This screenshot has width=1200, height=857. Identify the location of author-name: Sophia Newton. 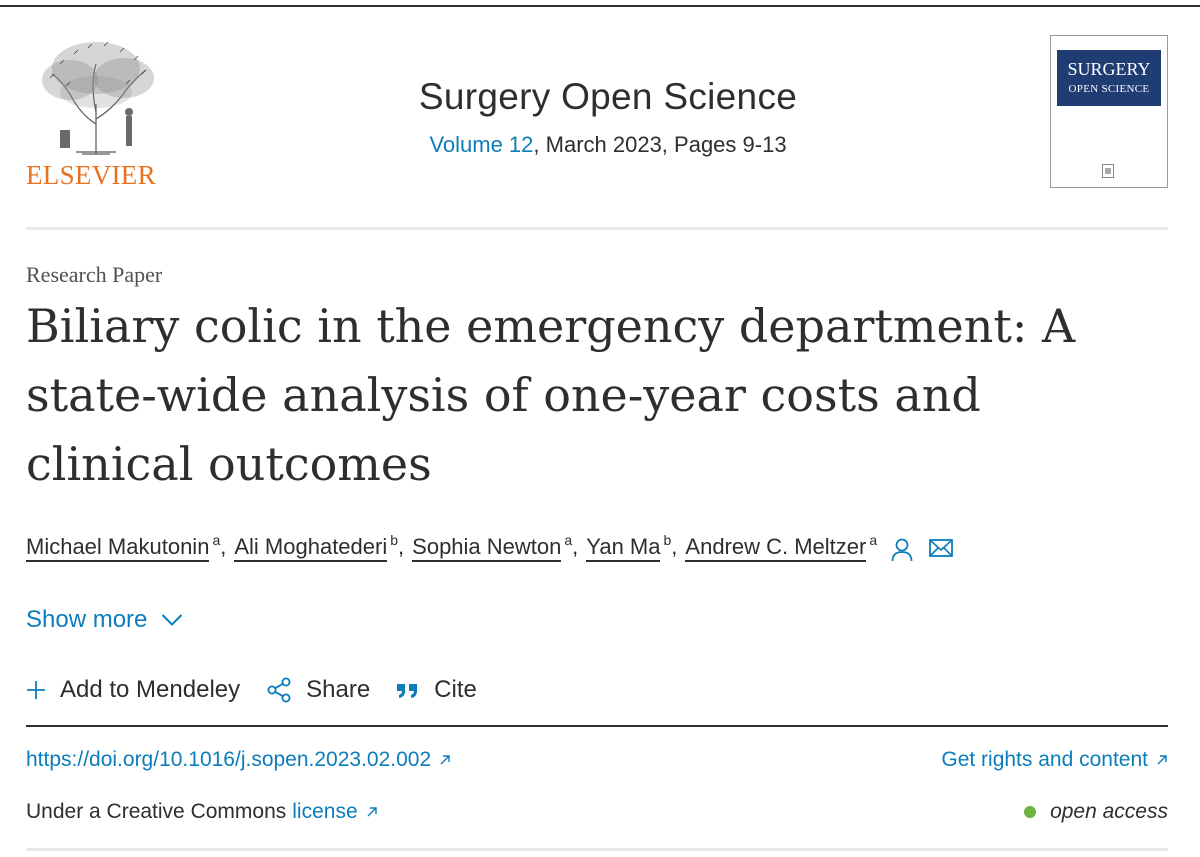
(487, 548).